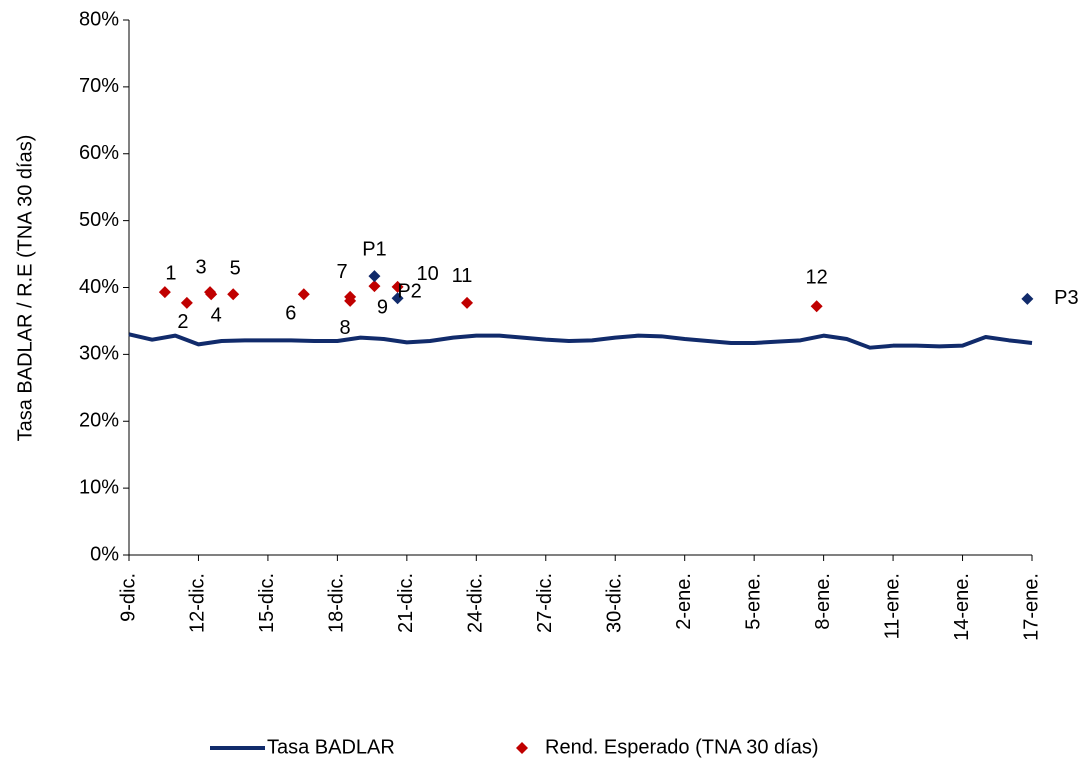 The image size is (1089, 764). I want to click on x-tick-label: 12-dic., so click(198, 603).